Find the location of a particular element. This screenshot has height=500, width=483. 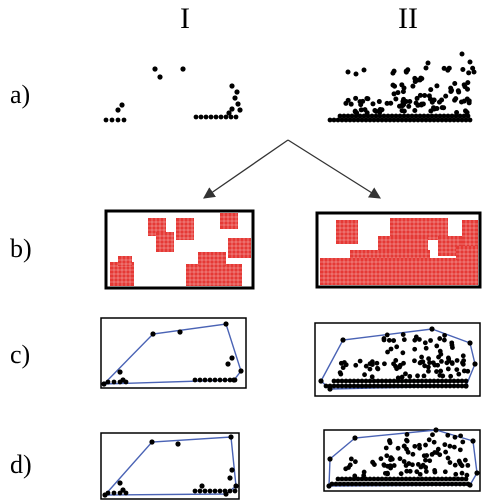

column-header-2: II is located at coordinates (408, 18).